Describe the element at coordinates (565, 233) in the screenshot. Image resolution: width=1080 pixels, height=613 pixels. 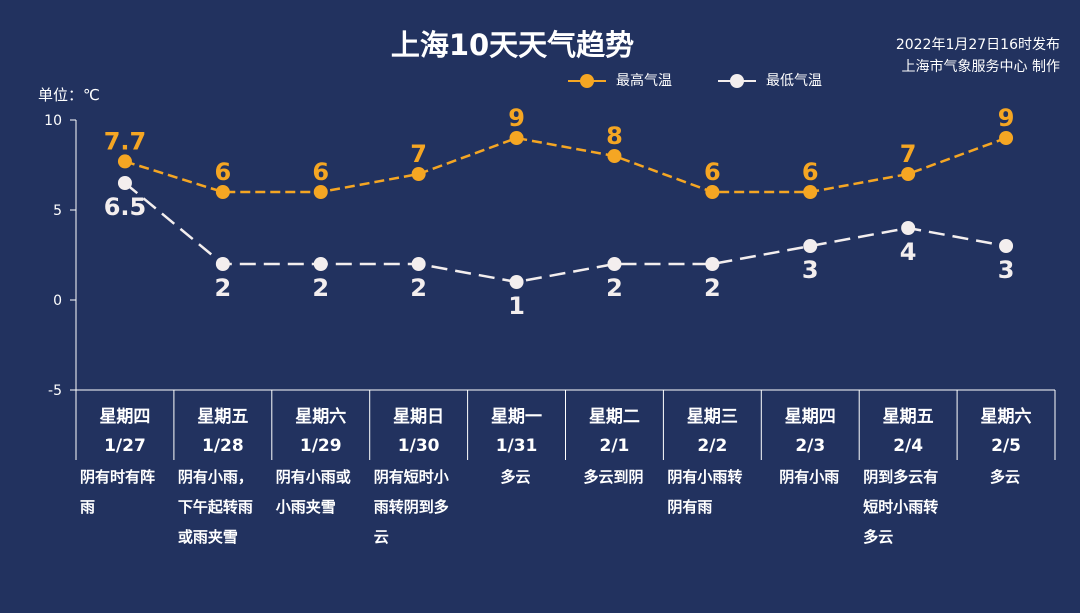
I see `series-line-low` at that location.